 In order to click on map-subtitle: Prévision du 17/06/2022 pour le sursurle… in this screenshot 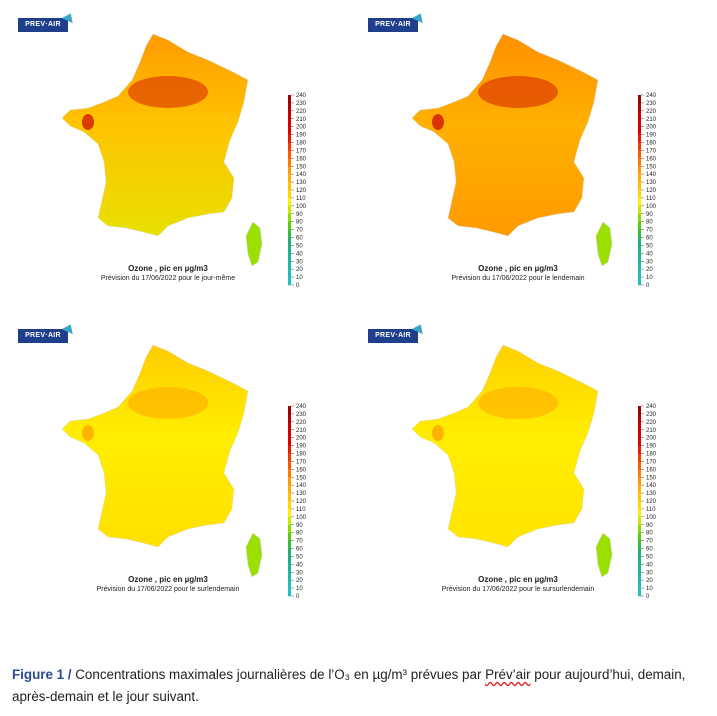, I will do `click(518, 589)`.